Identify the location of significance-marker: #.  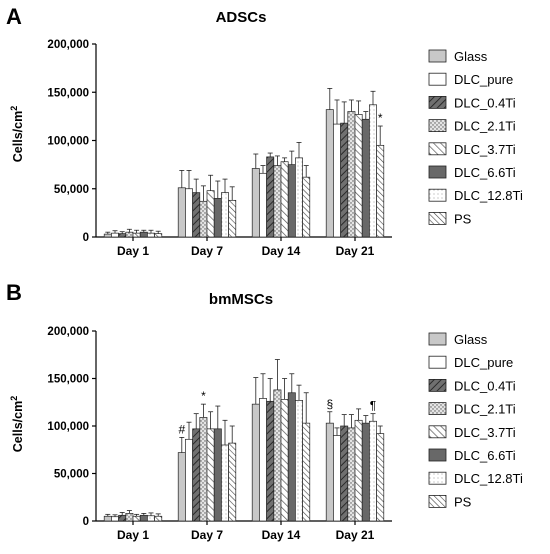
(181, 429).